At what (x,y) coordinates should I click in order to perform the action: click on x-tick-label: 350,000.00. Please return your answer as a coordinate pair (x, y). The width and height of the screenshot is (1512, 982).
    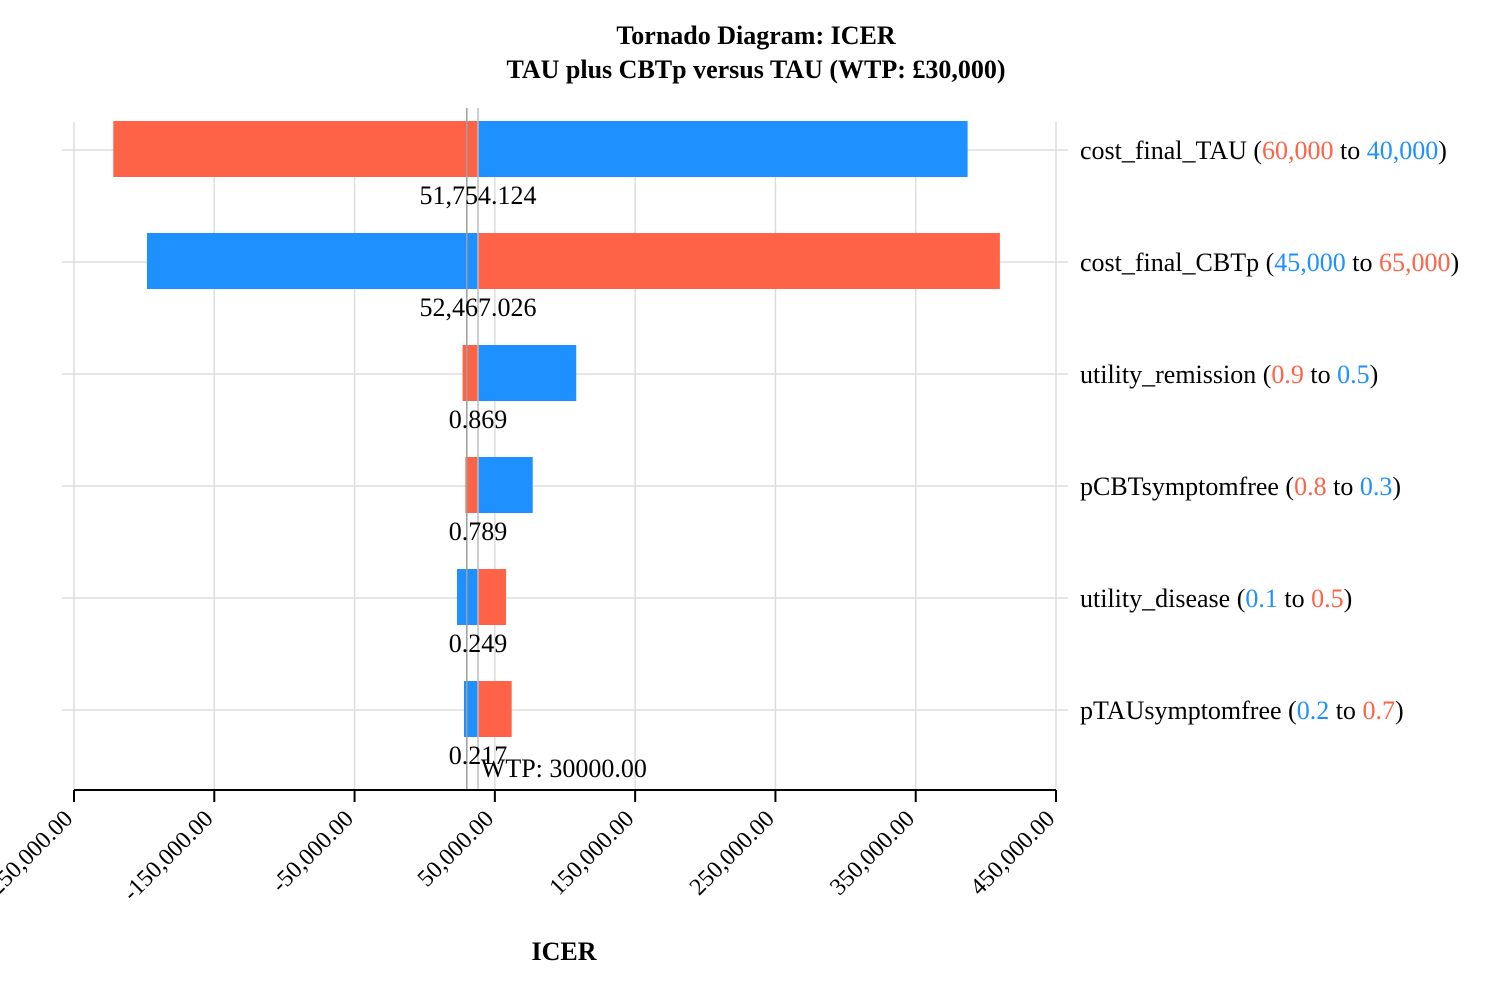
    Looking at the image, I should click on (872, 853).